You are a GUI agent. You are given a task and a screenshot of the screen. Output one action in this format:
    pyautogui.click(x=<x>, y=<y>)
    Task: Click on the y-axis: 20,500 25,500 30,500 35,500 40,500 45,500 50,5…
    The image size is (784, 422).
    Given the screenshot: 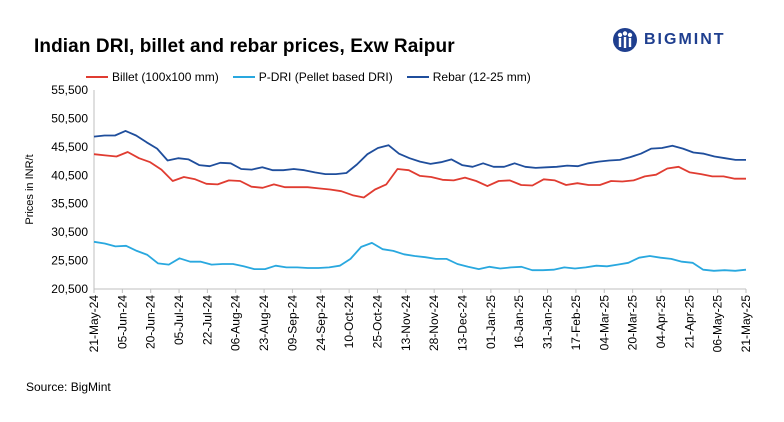 What is the action you would take?
    pyautogui.click(x=73, y=189)
    